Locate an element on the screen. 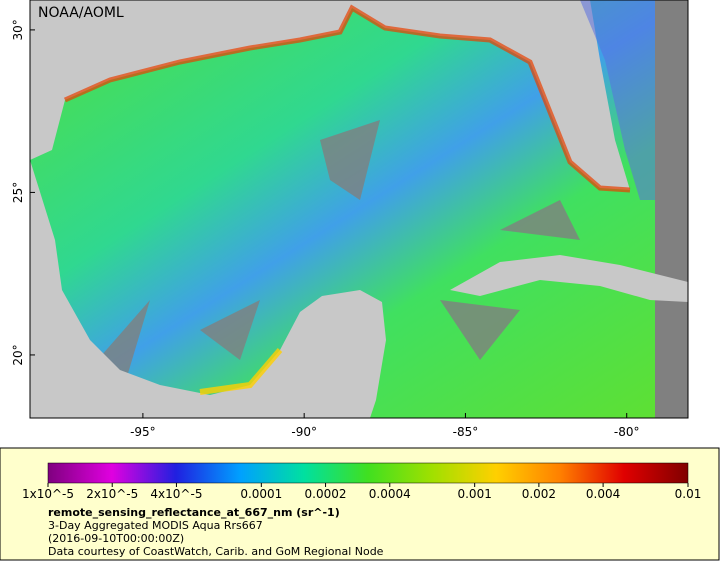  colorbar is located at coordinates (368, 473).